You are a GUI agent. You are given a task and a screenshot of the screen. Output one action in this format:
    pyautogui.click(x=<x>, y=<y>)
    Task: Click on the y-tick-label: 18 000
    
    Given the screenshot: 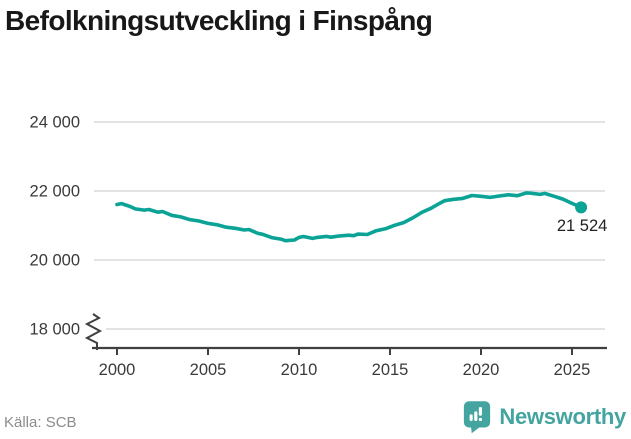 What is the action you would take?
    pyautogui.click(x=55, y=330)
    